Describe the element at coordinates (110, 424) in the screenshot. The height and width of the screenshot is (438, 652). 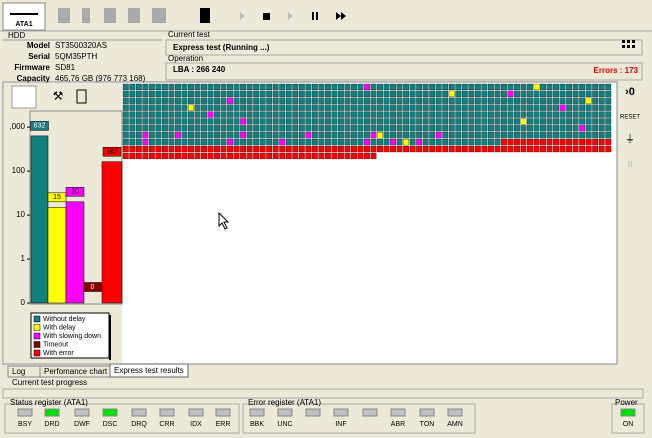
I see `led-label: DSC` at that location.